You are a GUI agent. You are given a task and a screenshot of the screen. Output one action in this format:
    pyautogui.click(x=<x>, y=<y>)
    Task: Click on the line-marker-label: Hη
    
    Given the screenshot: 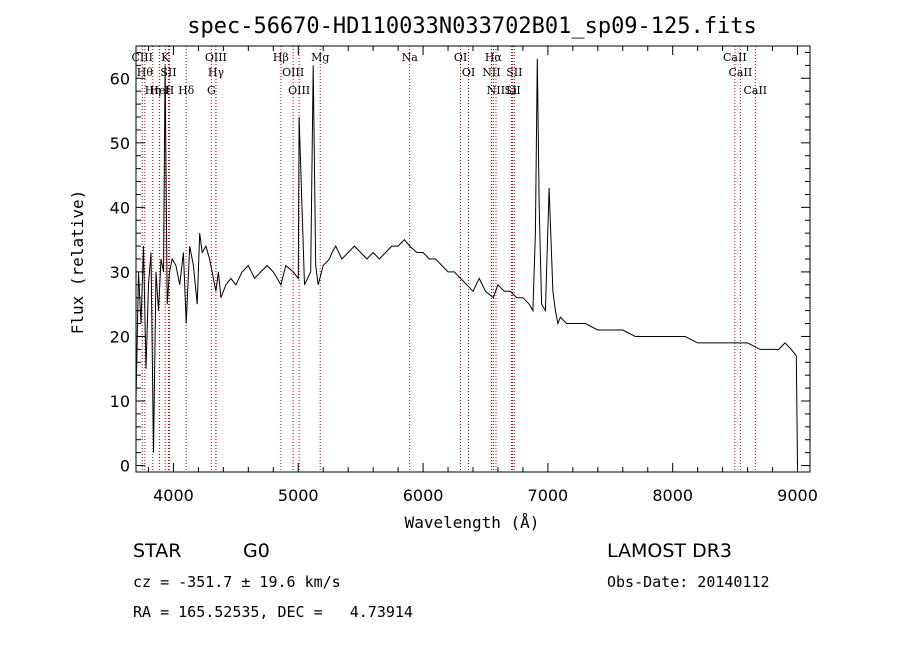 What is the action you would take?
    pyautogui.click(x=153, y=90)
    